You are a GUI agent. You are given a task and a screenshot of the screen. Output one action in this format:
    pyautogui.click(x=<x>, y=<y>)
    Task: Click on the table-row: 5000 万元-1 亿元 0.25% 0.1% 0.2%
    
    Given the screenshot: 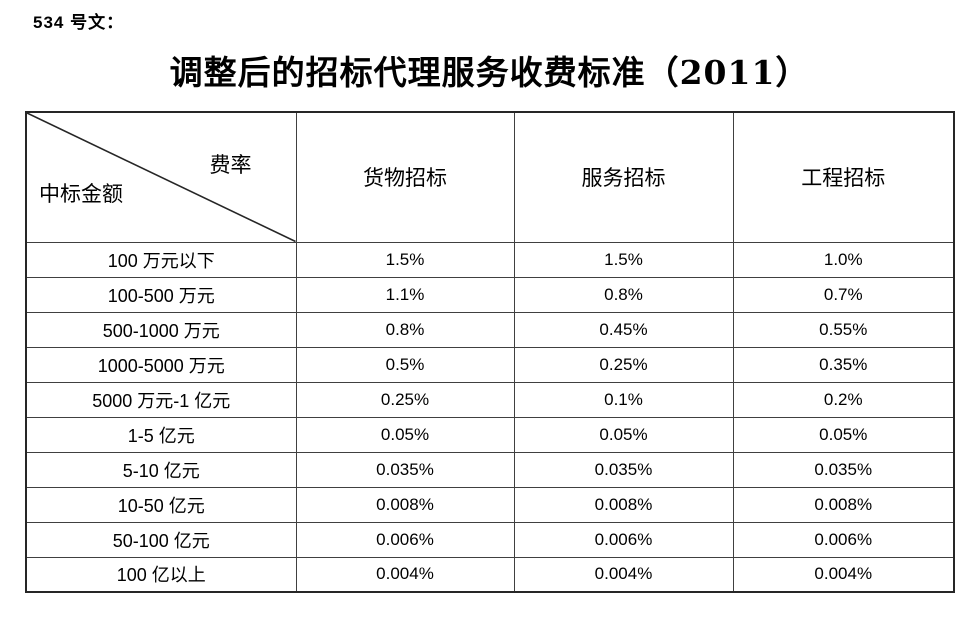 What is the action you would take?
    pyautogui.click(x=490, y=399)
    